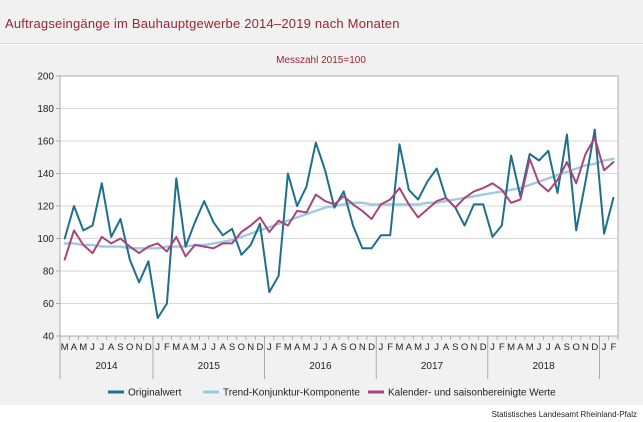  Describe the element at coordinates (432, 366) in the screenshot. I see `x-tick-label-year: 2017` at that location.